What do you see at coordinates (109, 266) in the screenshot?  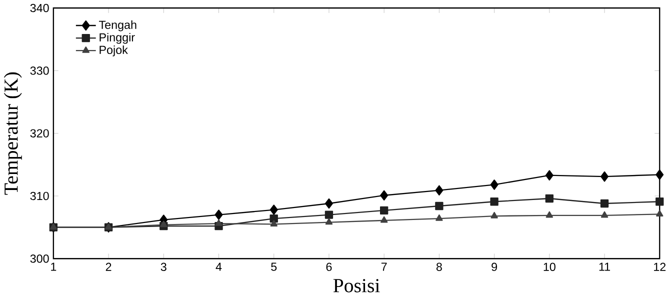 I see `x-tick-label: 2` at bounding box center [109, 266].